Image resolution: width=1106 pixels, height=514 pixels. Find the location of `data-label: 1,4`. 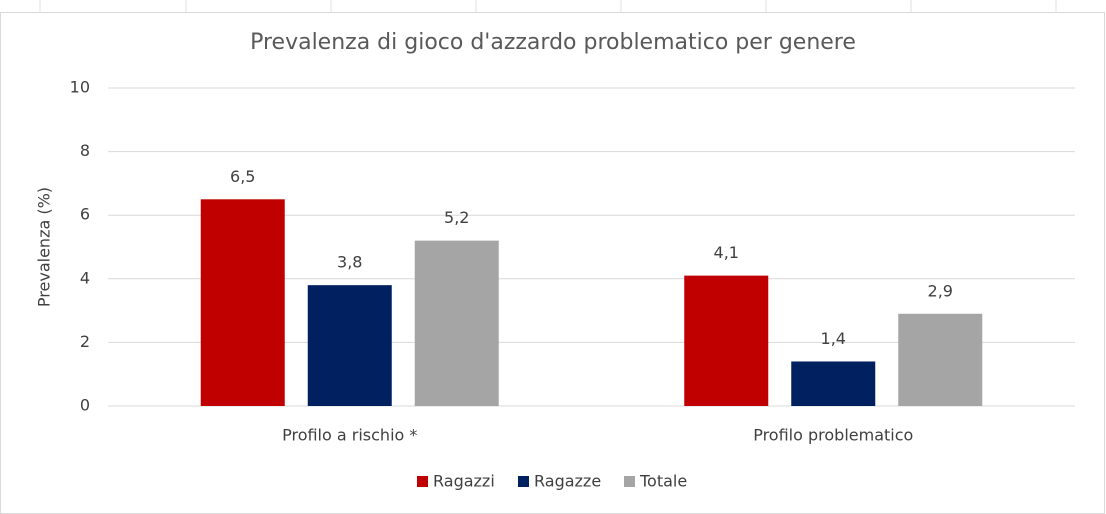

data-label: 1,4 is located at coordinates (833, 338).